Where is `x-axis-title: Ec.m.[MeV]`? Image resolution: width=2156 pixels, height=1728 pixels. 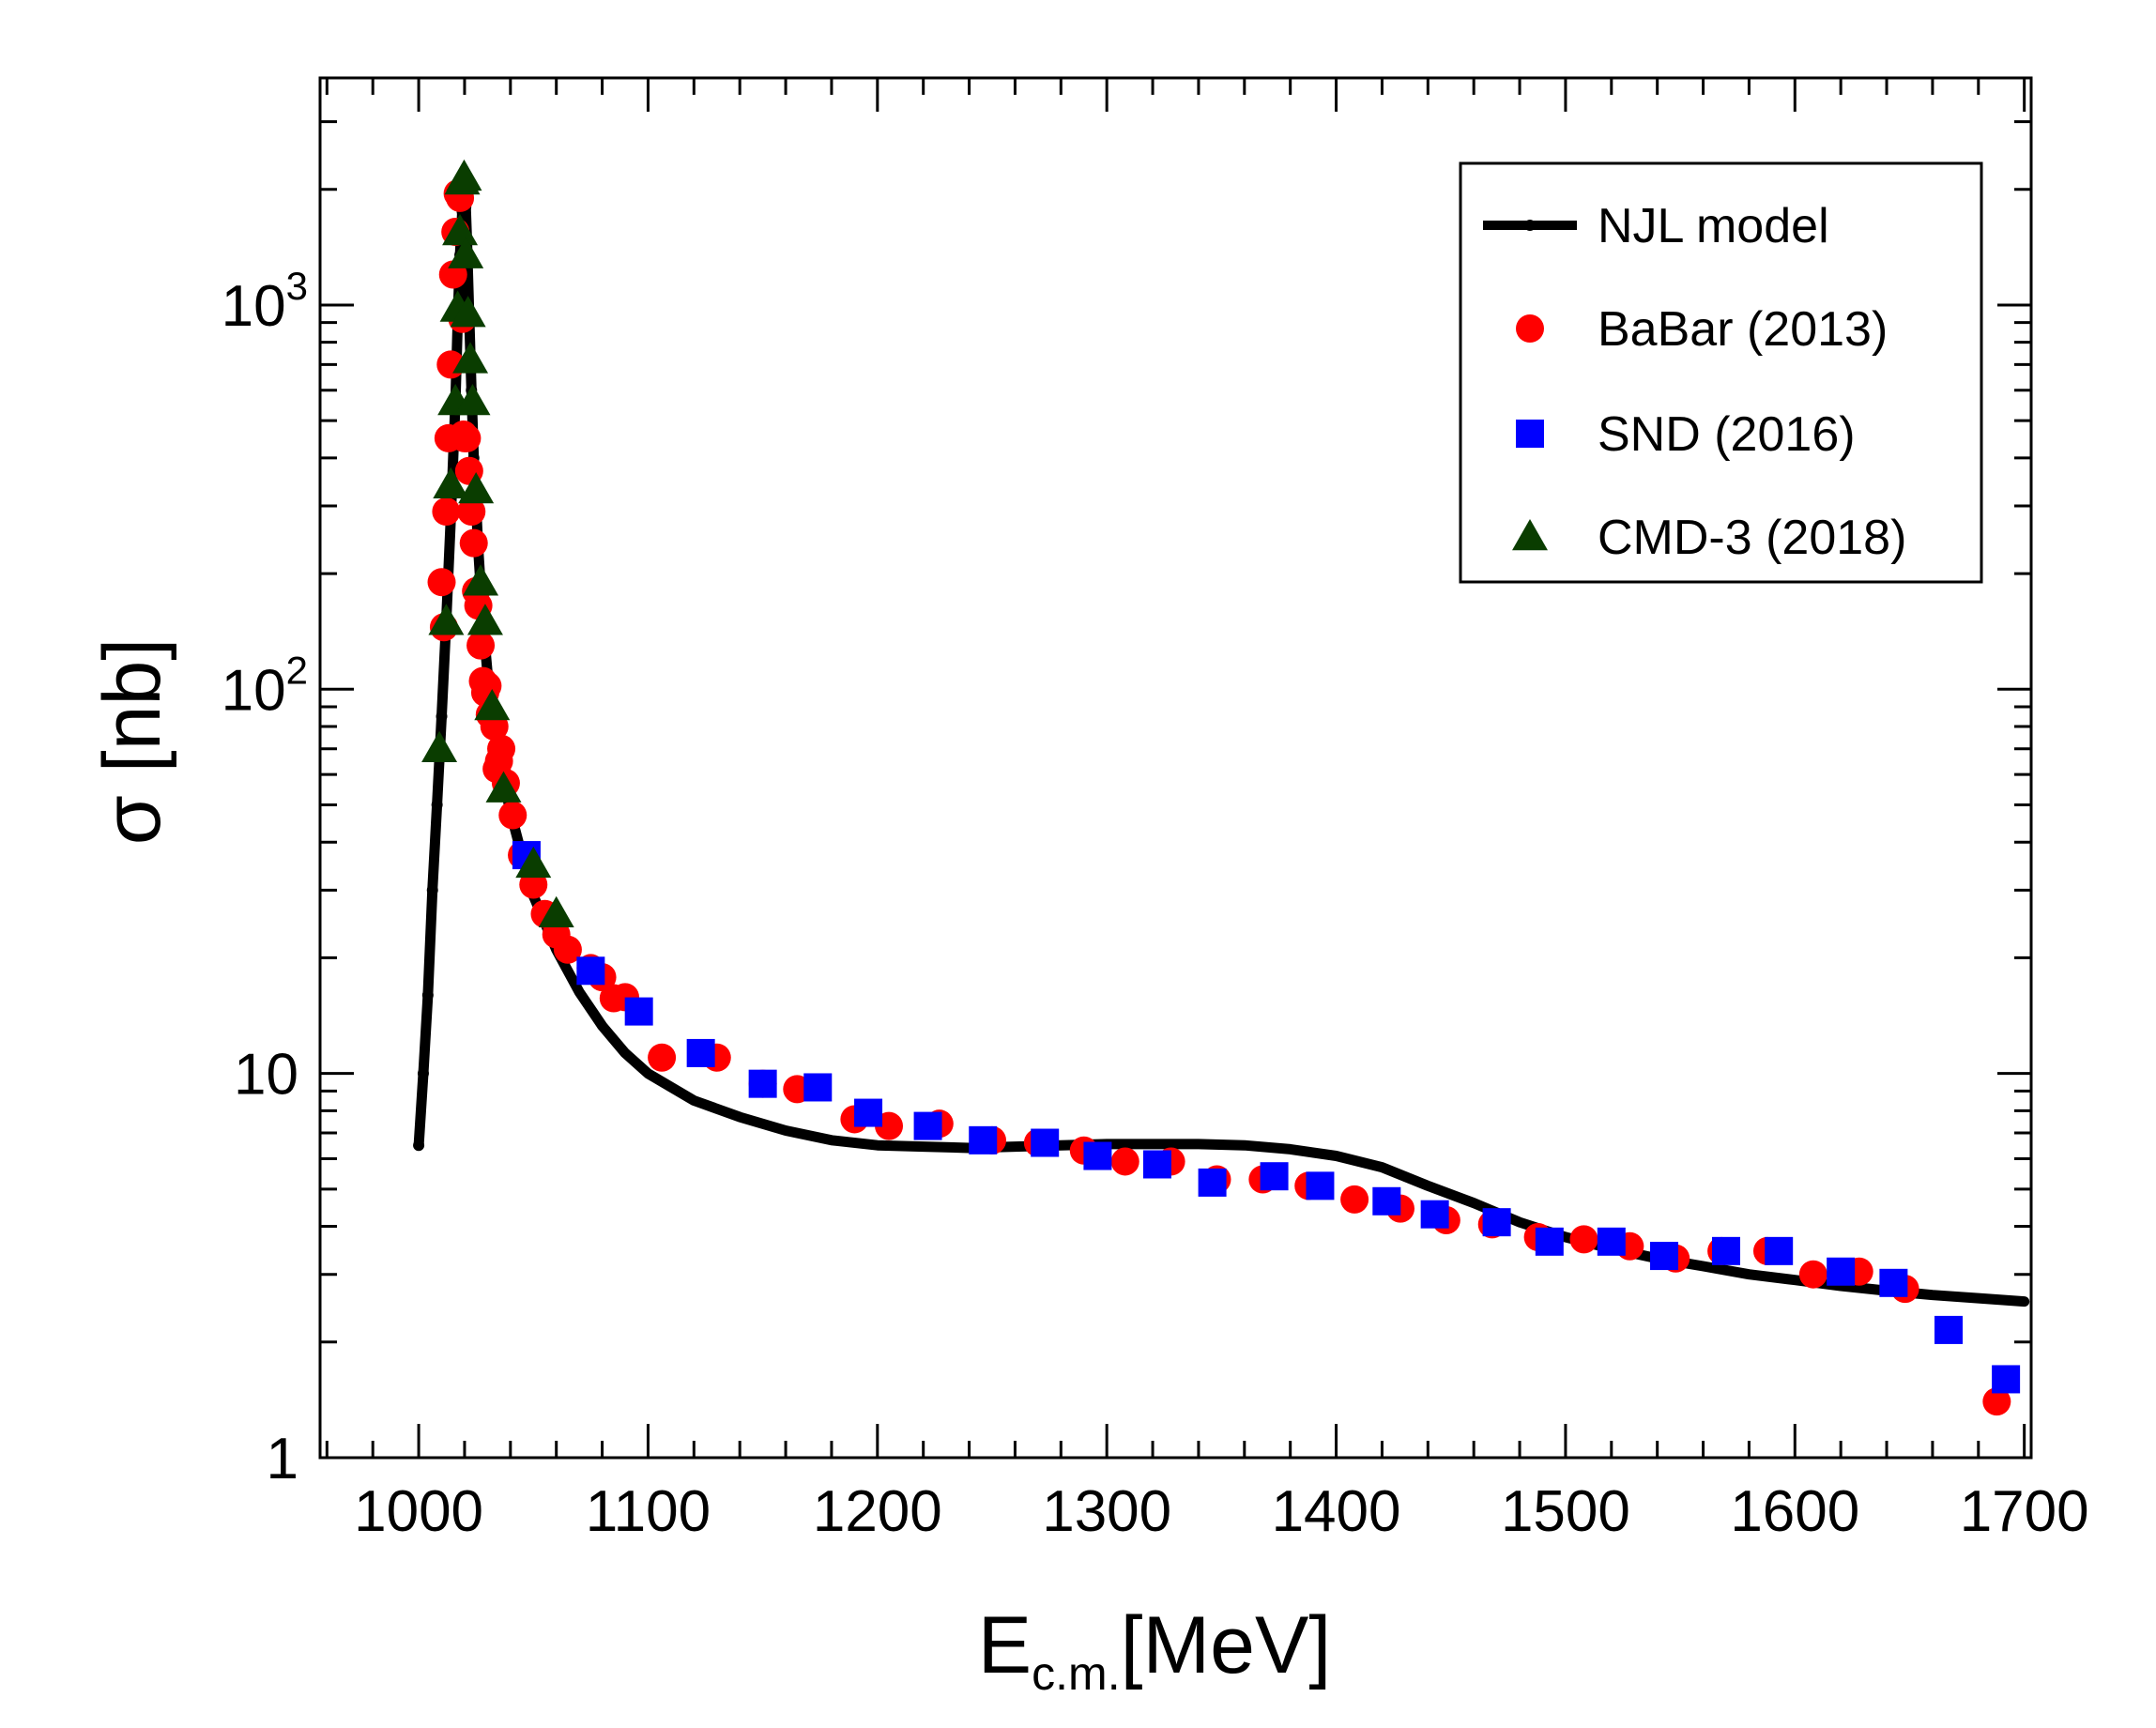 x-axis-title: Ec.m.[MeV] is located at coordinates (1154, 1650).